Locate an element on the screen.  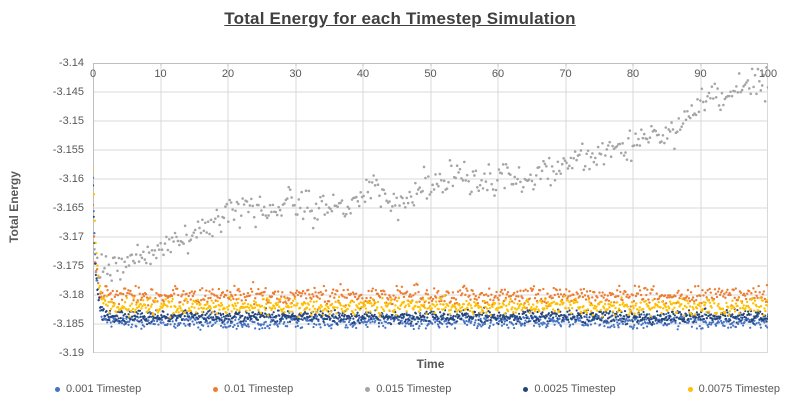
legend-label: 0.0075 Timestep is located at coordinates (739, 389).